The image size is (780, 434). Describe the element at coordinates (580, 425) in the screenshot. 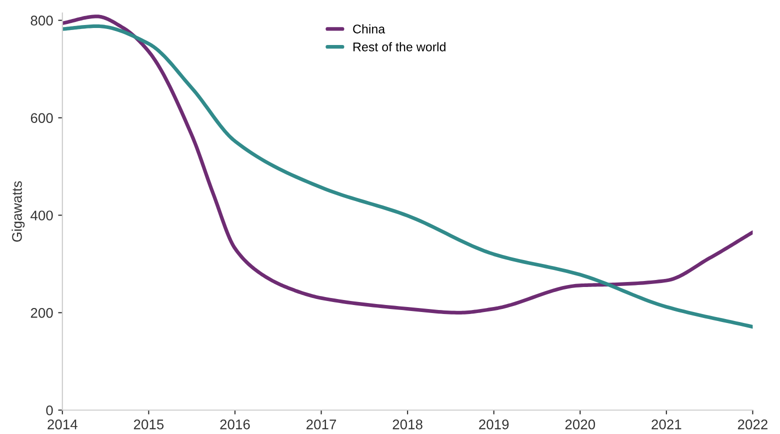

I see `x-tick-label: 2020` at that location.